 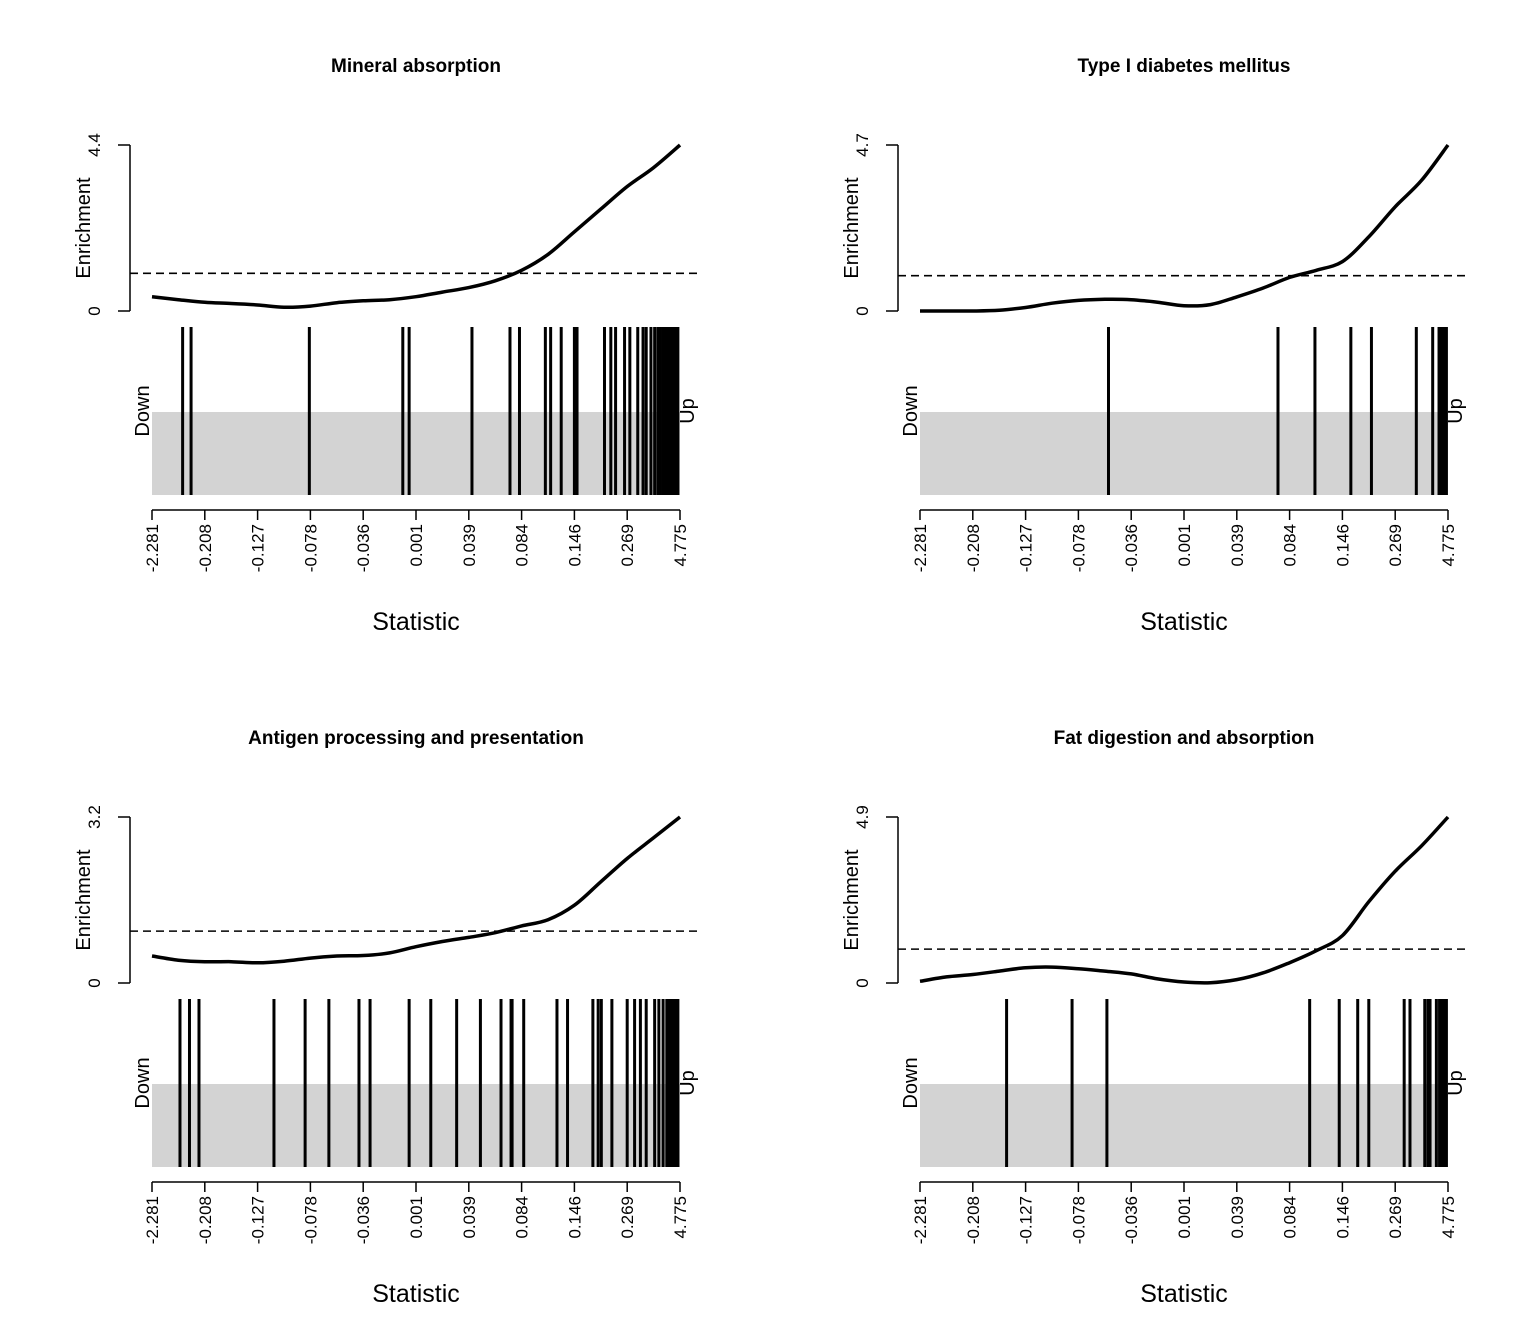 I want to click on y-tick-label: 3.2, so click(x=94, y=817).